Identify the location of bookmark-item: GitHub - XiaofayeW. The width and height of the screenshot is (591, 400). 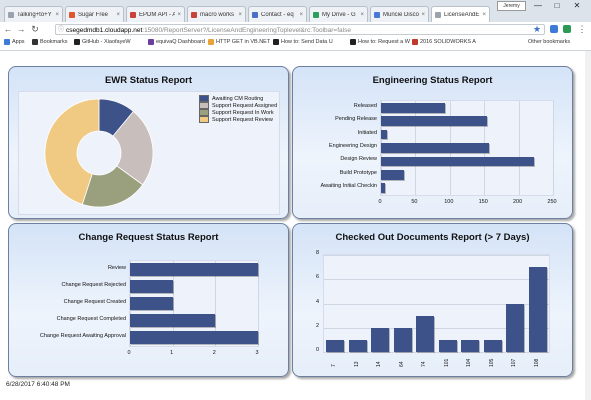
(102, 42).